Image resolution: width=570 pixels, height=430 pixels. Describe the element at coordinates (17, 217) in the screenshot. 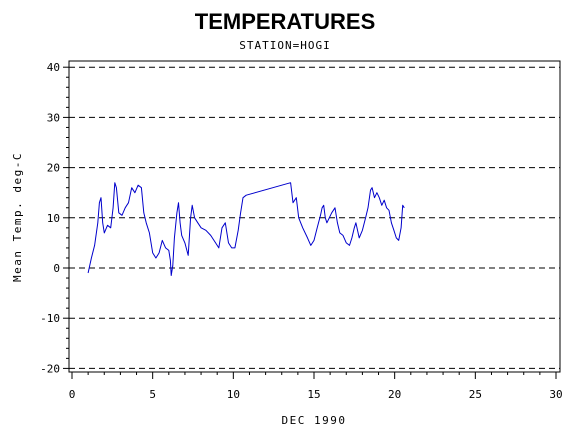

I see `y-axis-label: Mean Temp. deg-C` at that location.